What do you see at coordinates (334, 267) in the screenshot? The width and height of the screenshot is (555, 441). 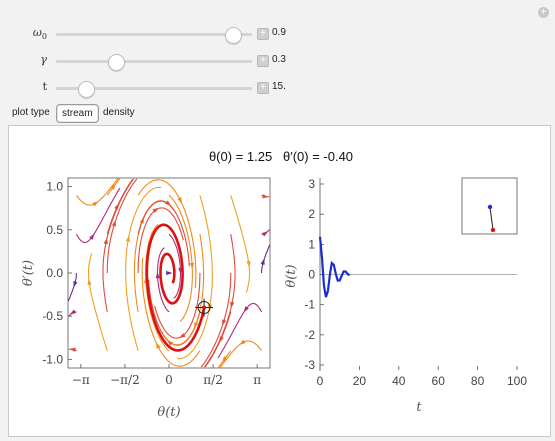 I see `theta-series-line` at bounding box center [334, 267].